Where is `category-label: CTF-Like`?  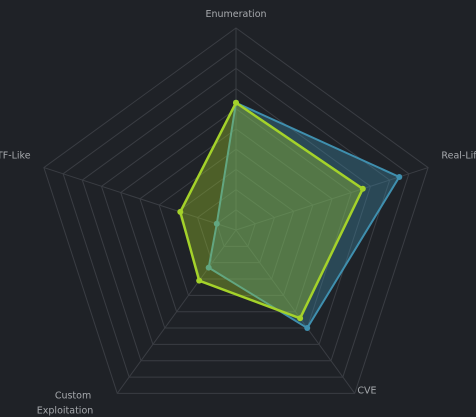
category-label: CTF-Like is located at coordinates (15, 155).